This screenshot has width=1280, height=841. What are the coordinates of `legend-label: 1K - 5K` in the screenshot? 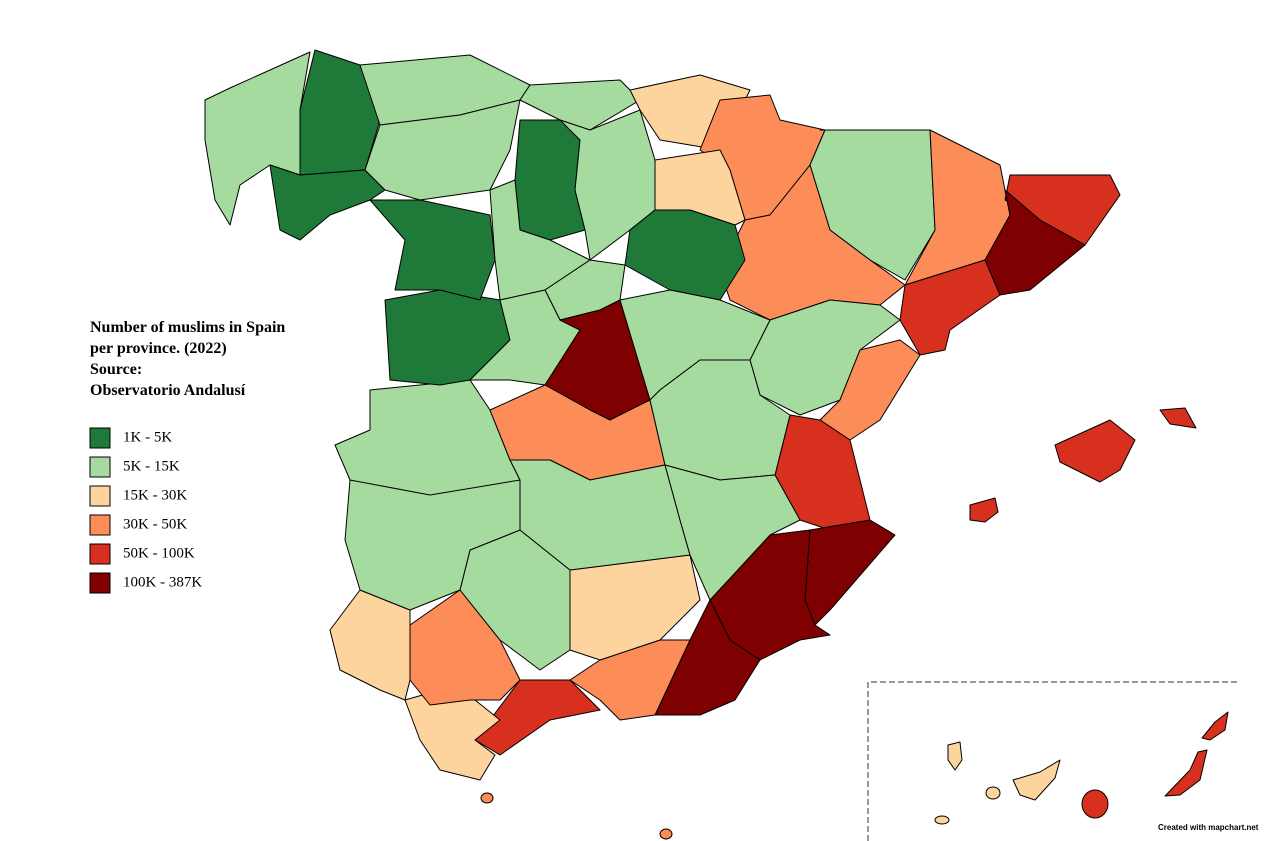 It's located at (147, 437).